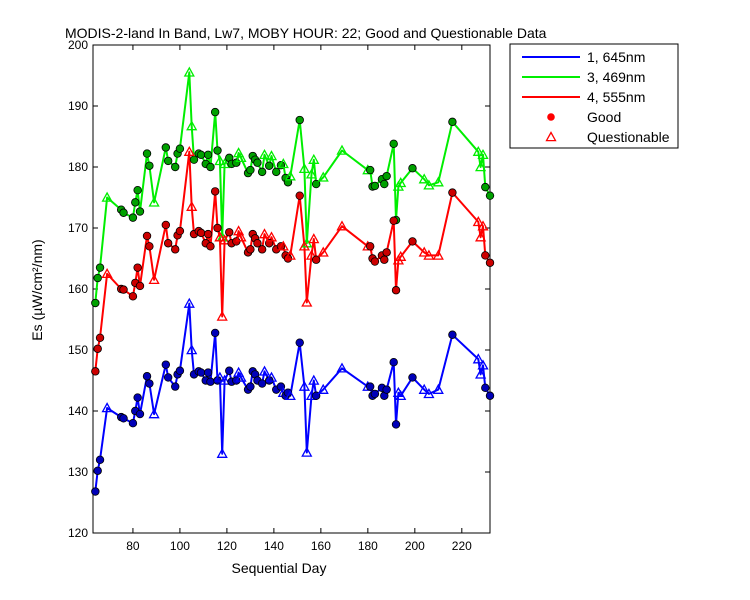 The image size is (750, 600). I want to click on legend-label: 3, 469nm, so click(616, 77).